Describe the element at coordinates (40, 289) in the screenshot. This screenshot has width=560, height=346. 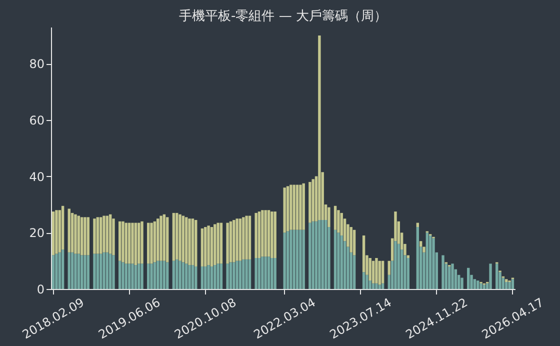
I see `y-tick-label: 0` at that location.